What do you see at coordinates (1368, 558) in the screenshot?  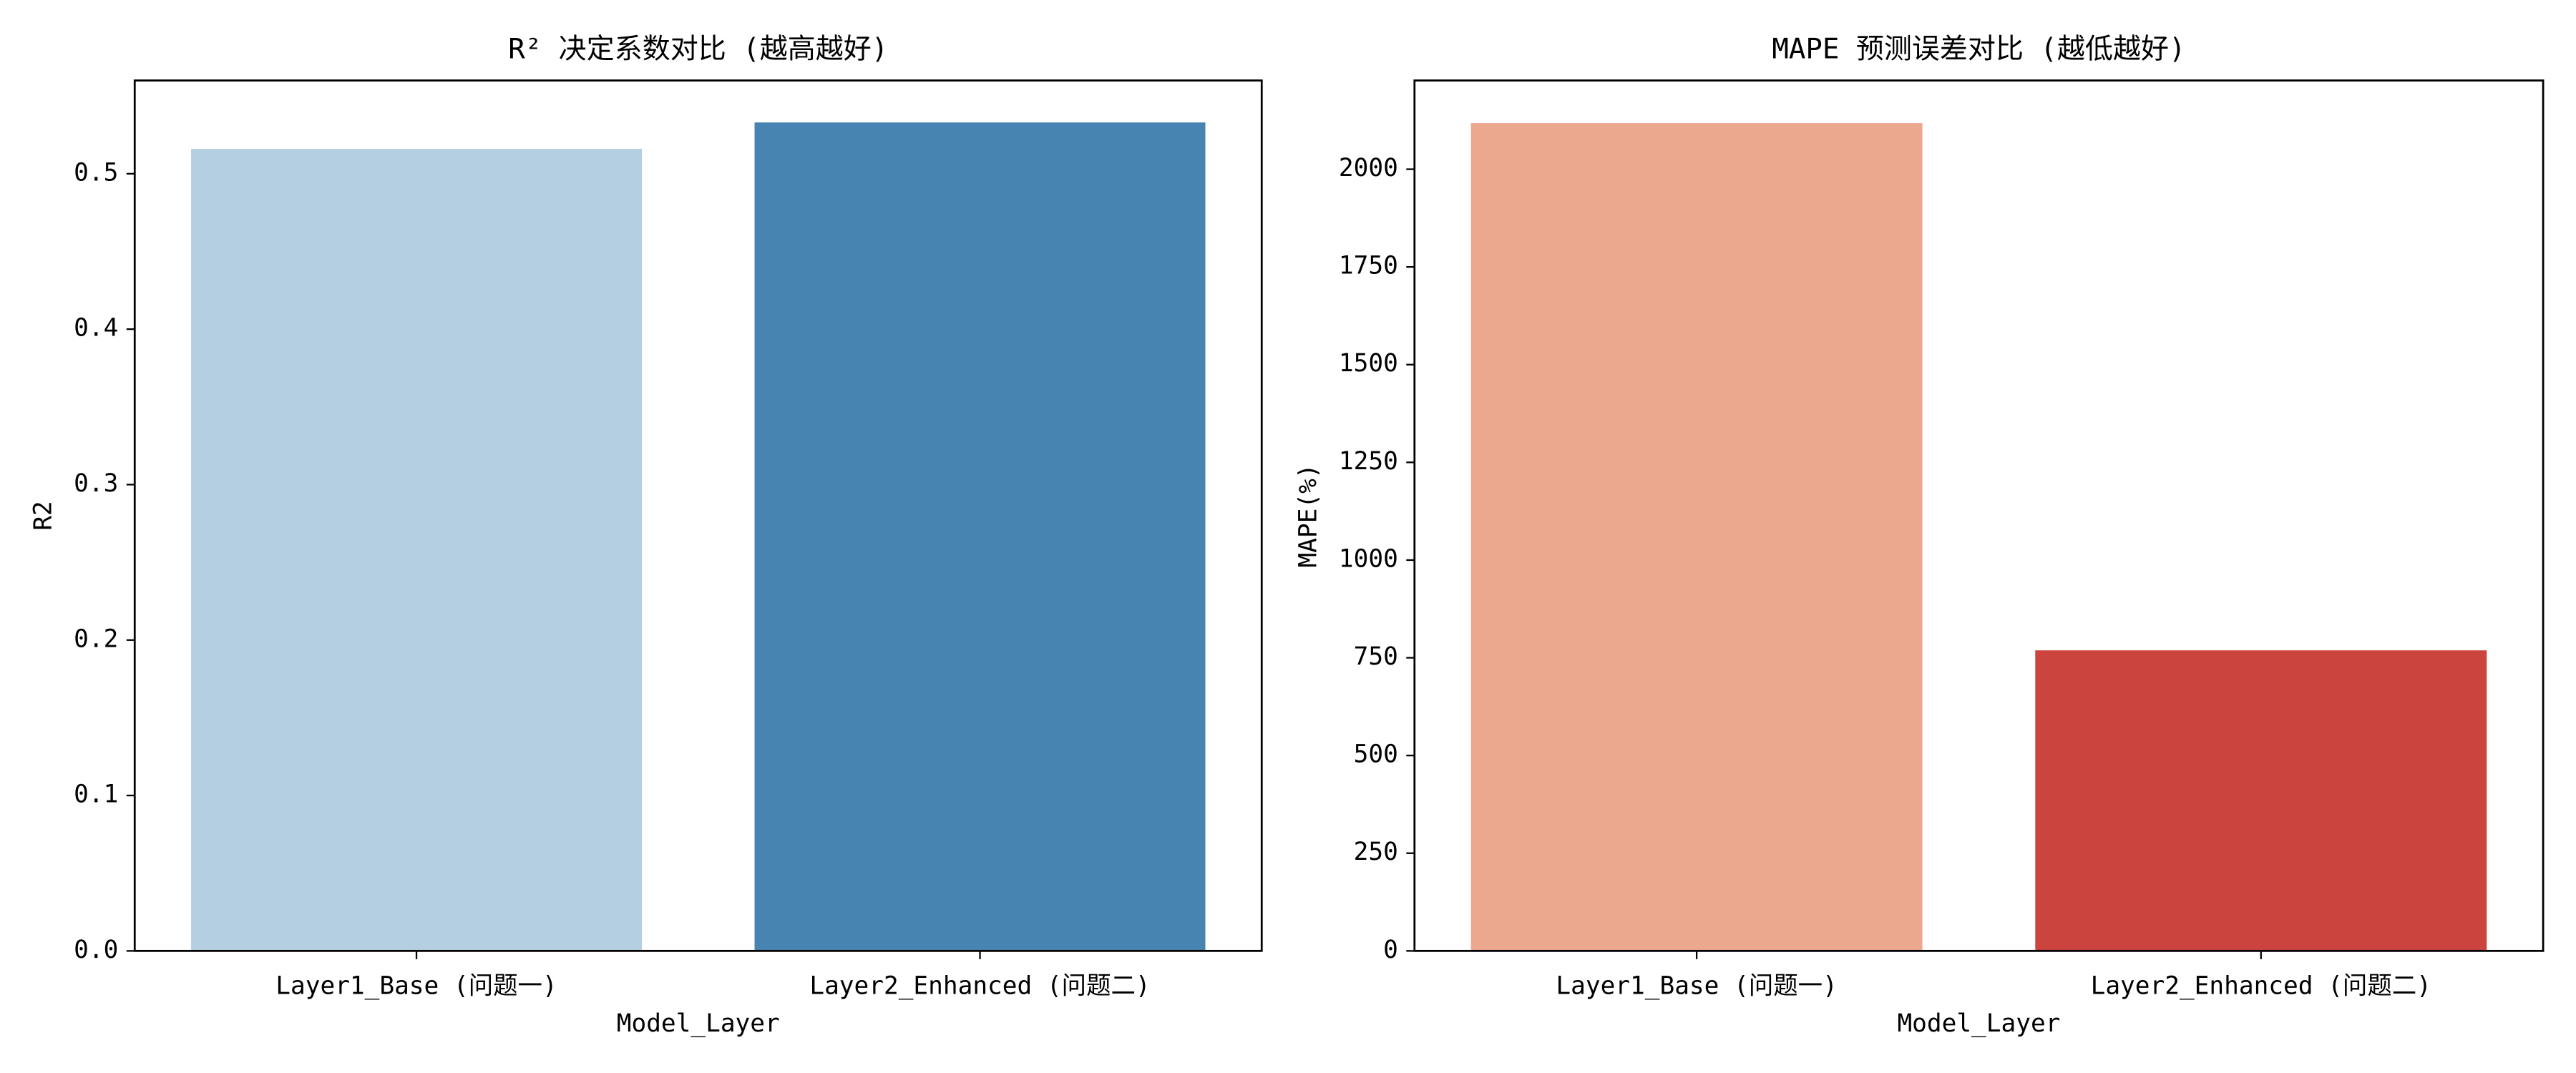 I see `y-tick-label: 1000` at bounding box center [1368, 558].